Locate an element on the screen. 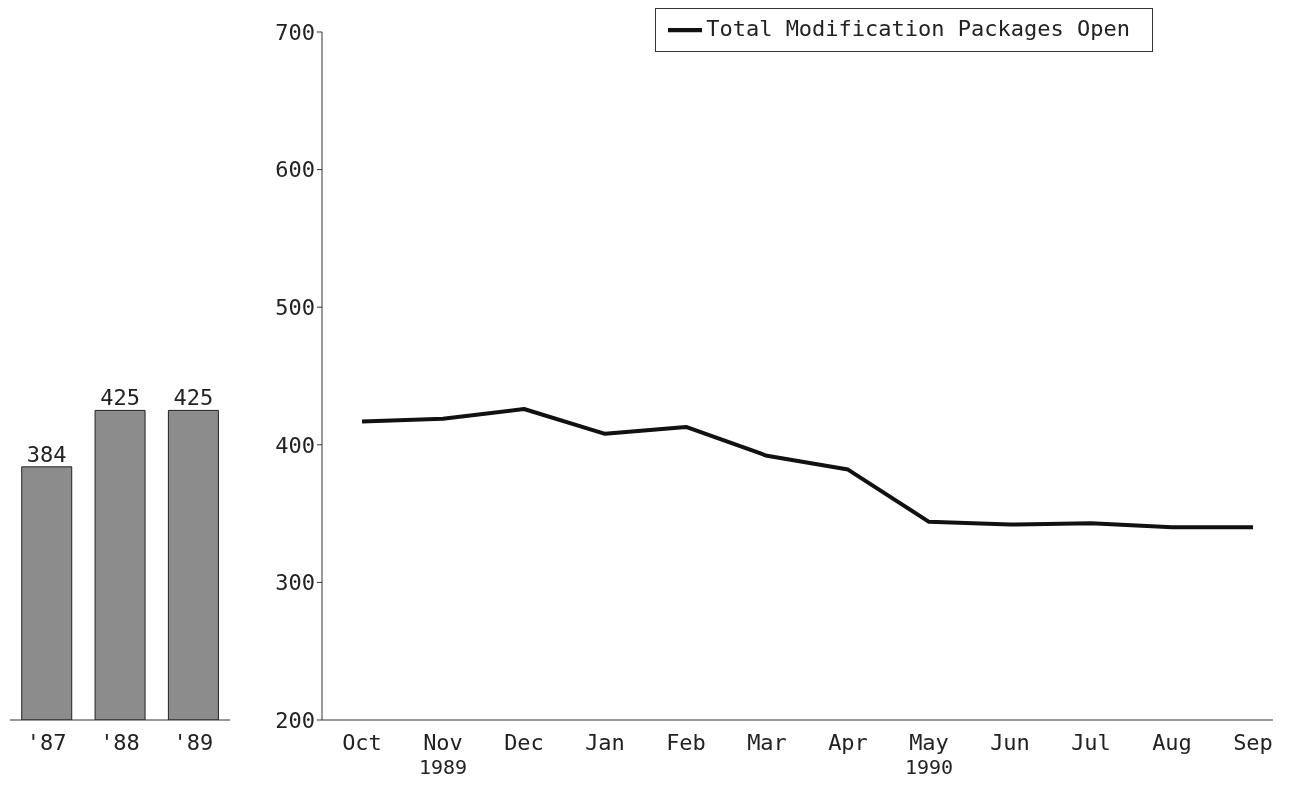 Image resolution: width=1303 pixels, height=794 pixels. y-tick-label: 200 is located at coordinates (295, 720).